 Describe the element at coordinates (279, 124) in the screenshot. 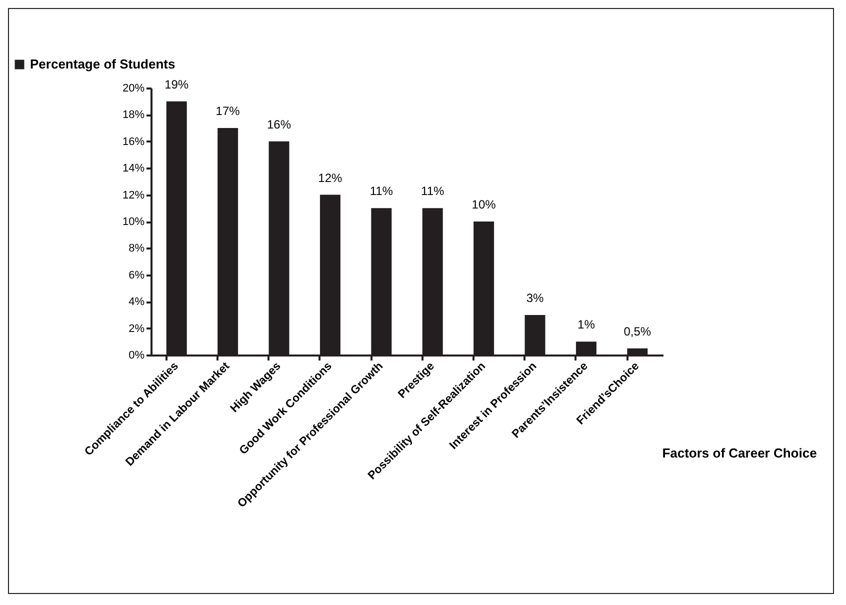

I see `text: 16%` at that location.